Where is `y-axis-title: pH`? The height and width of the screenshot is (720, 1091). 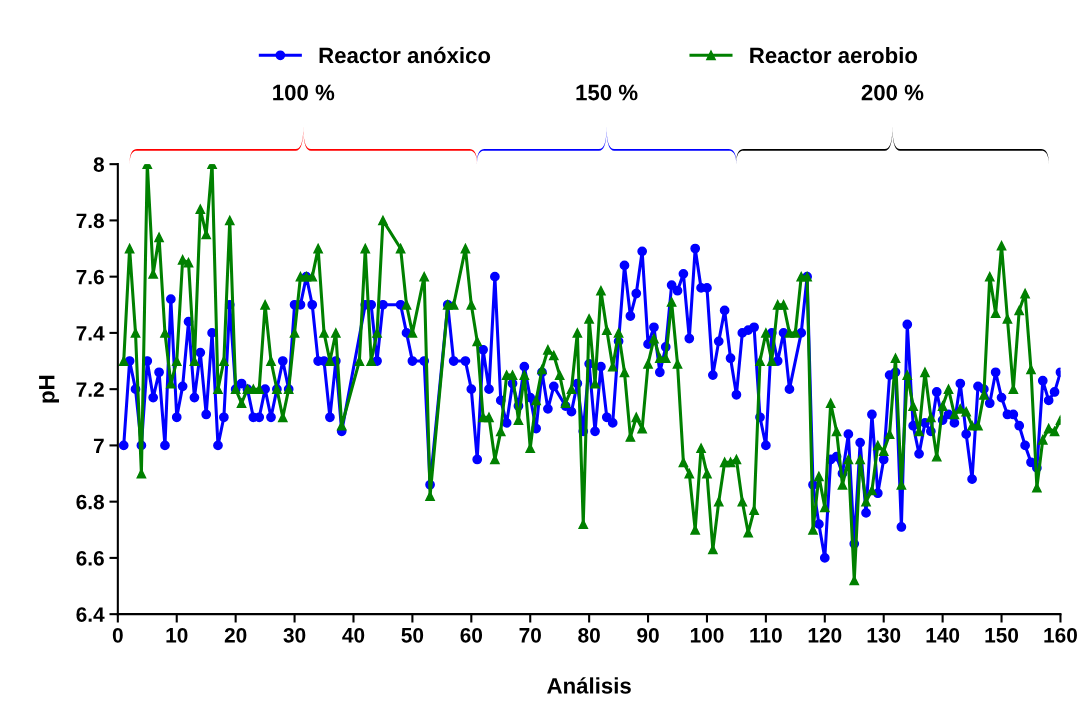 y-axis-title: pH is located at coordinates (49, 389).